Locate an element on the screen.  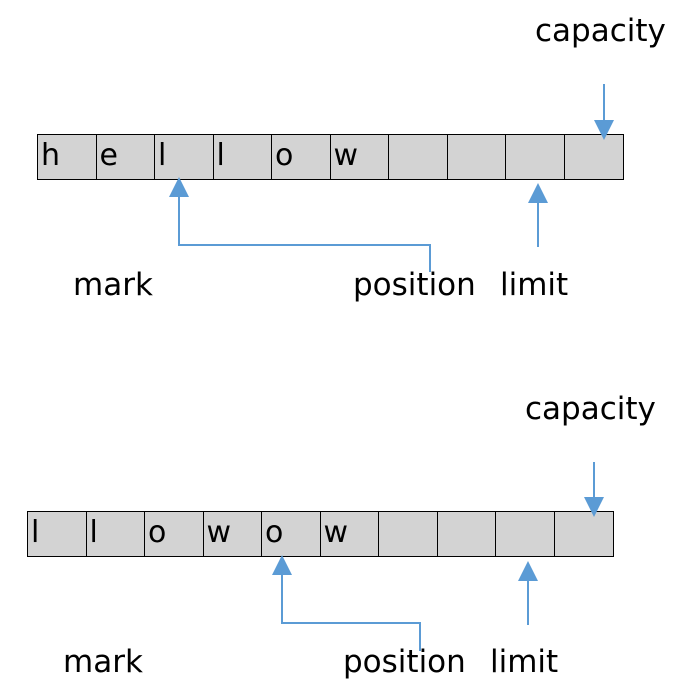
buffer-array: h e l l o w is located at coordinates (330, 157).